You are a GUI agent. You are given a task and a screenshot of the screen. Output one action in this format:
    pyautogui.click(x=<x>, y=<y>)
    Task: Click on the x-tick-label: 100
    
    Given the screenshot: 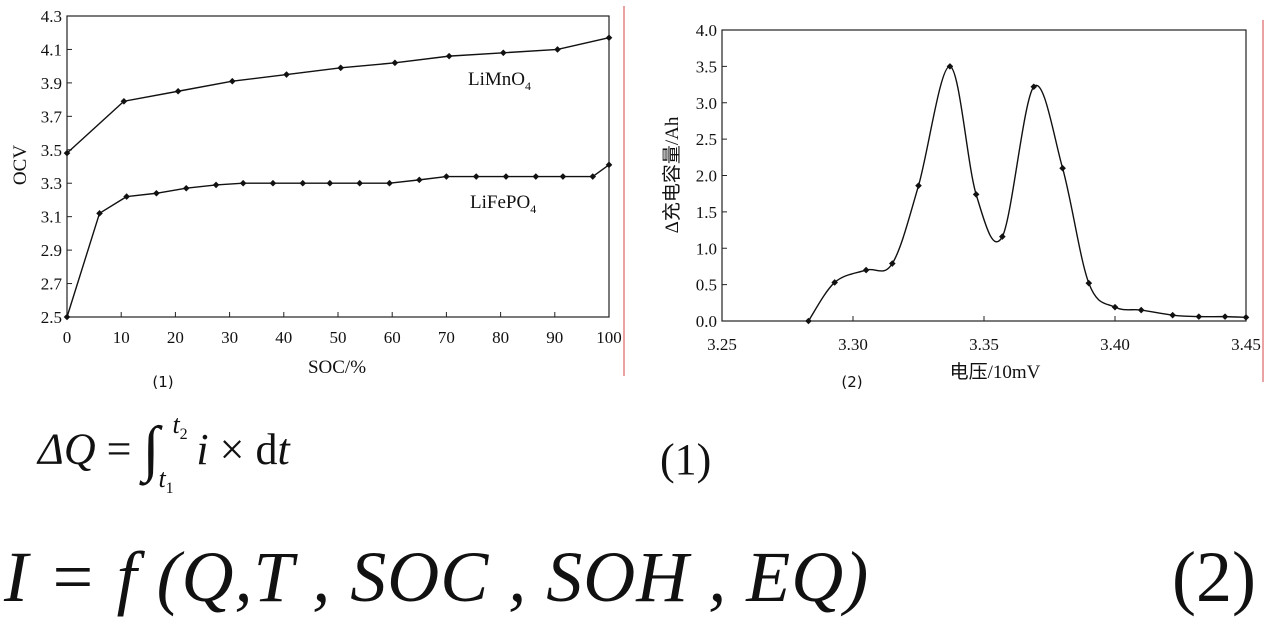 What is the action you would take?
    pyautogui.click(x=609, y=337)
    